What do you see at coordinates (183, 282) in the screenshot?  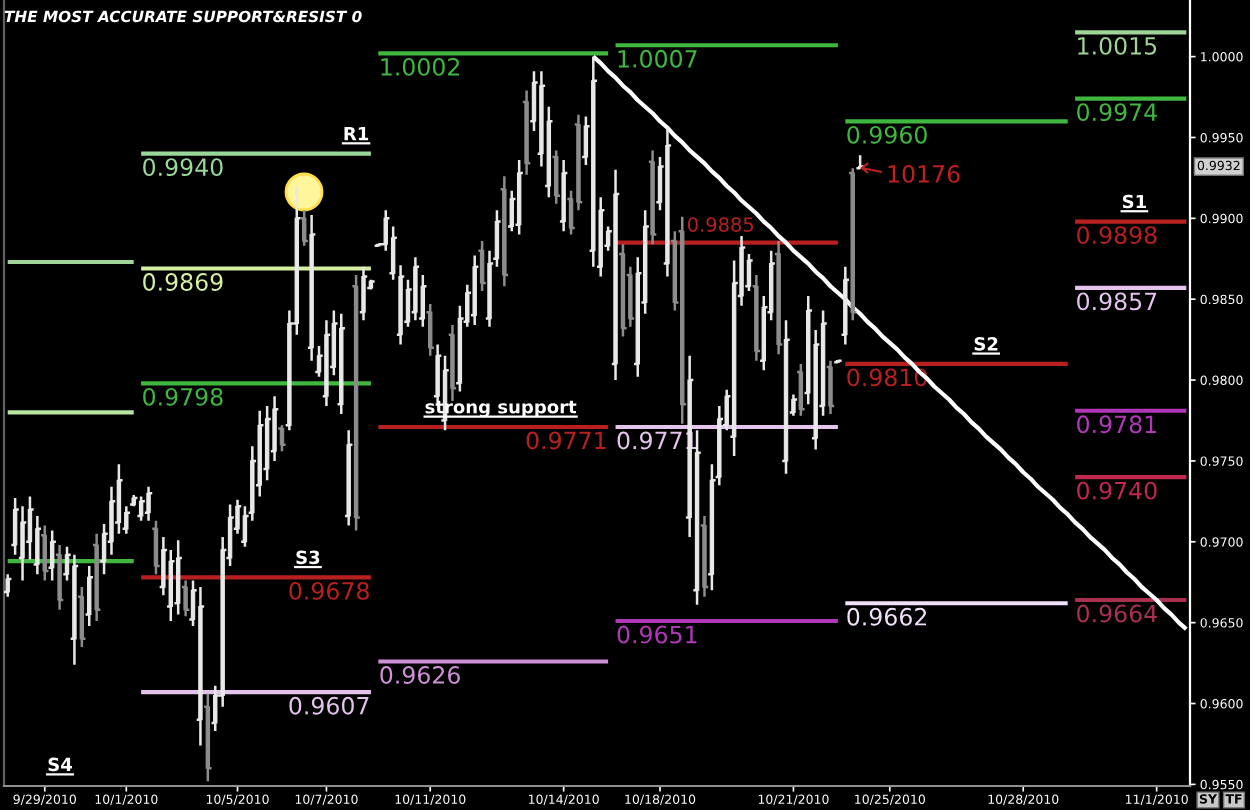 I see `annotation: 0.9869` at bounding box center [183, 282].